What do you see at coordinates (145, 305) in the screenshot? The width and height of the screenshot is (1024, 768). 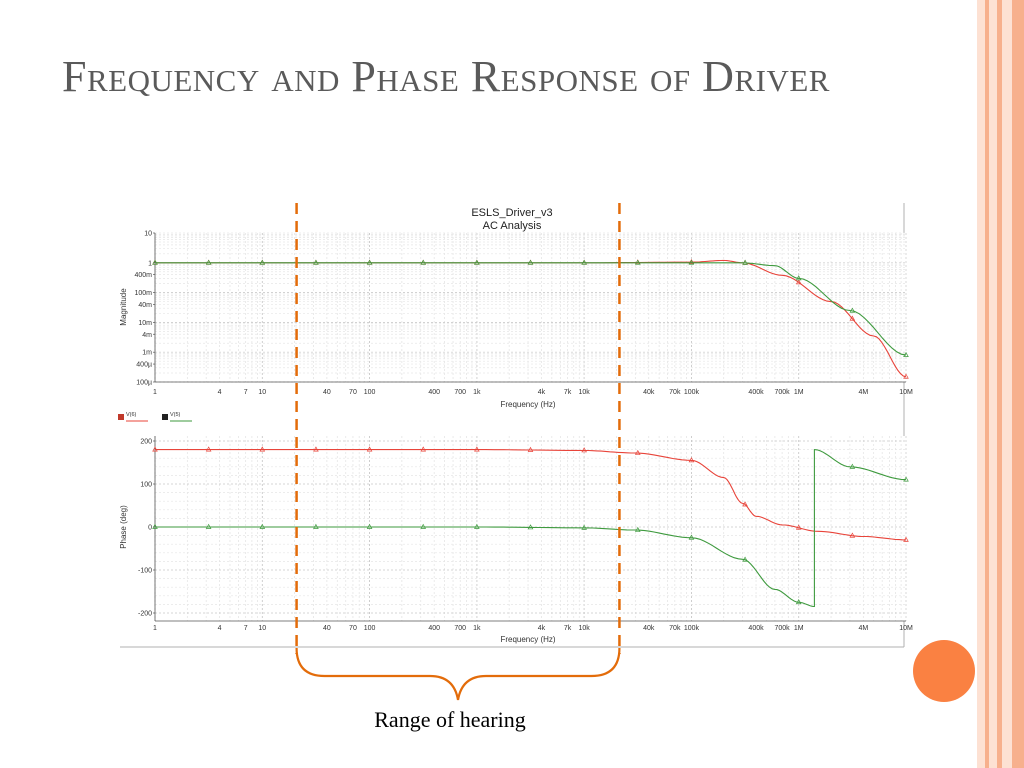 I see `y-tick-label: 40m` at bounding box center [145, 305].